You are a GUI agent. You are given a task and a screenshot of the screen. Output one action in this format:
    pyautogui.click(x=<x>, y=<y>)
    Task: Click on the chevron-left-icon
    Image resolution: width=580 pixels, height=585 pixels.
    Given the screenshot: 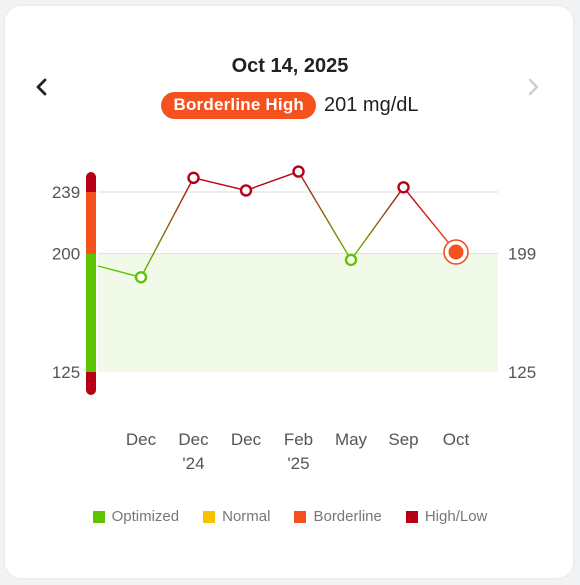 What is the action you would take?
    pyautogui.click(x=41, y=87)
    